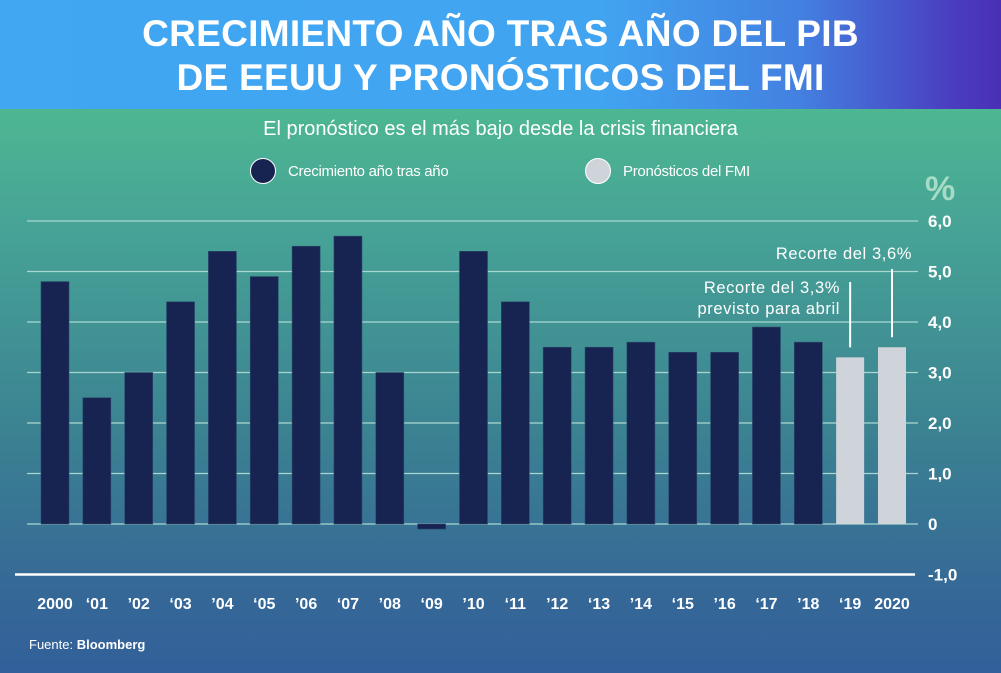 The height and width of the screenshot is (673, 1001). What do you see at coordinates (97, 604) in the screenshot?
I see `x-tick-label: ‘01` at bounding box center [97, 604].